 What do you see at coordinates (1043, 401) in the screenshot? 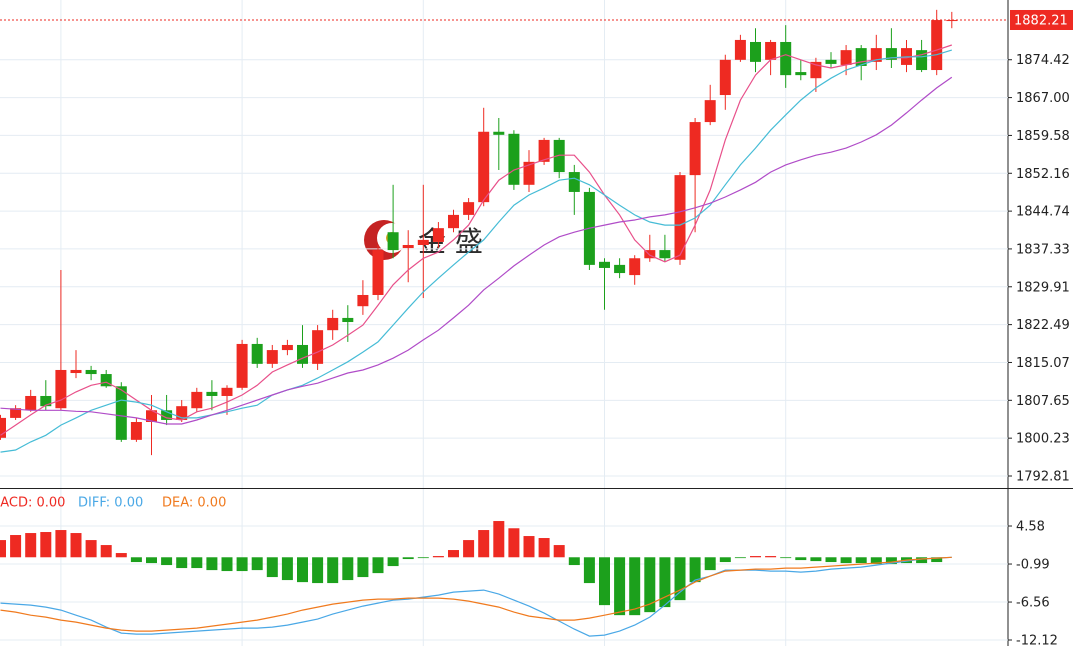
I see `y-tick-label: 1807.65` at bounding box center [1043, 401].